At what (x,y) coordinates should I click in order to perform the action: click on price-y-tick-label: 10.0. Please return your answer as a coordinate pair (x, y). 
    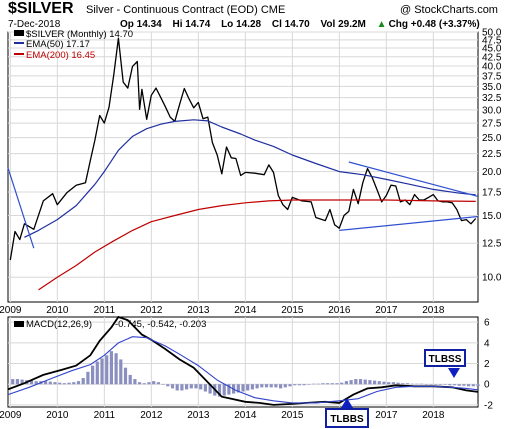
    Looking at the image, I should click on (492, 278).